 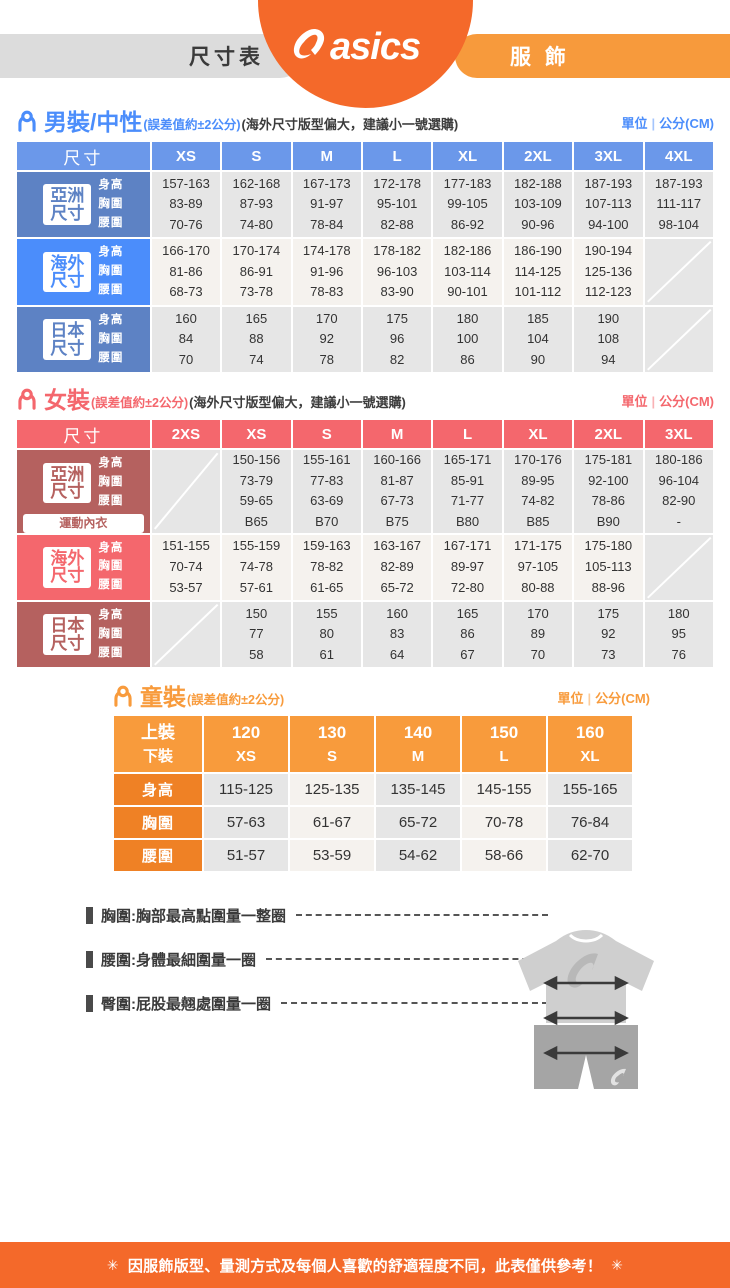 What do you see at coordinates (678, 491) in the screenshot?
I see `cell: 180-186 96-104 82-90-` at bounding box center [678, 491].